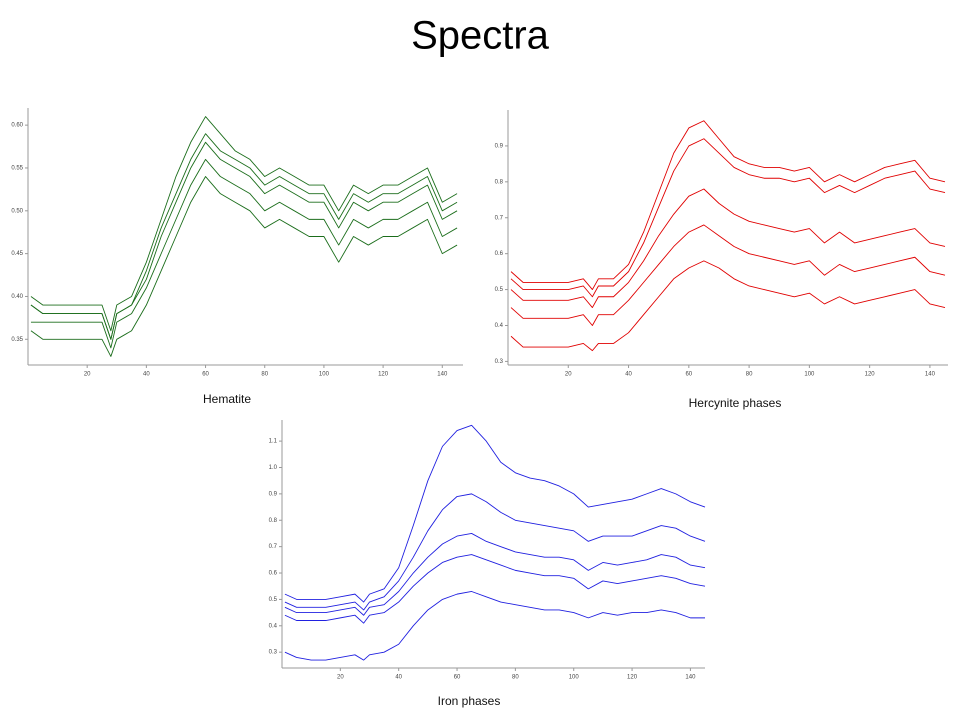 This screenshot has height=720, width=960. I want to click on chart-caption: Hercynite phases, so click(735, 403).